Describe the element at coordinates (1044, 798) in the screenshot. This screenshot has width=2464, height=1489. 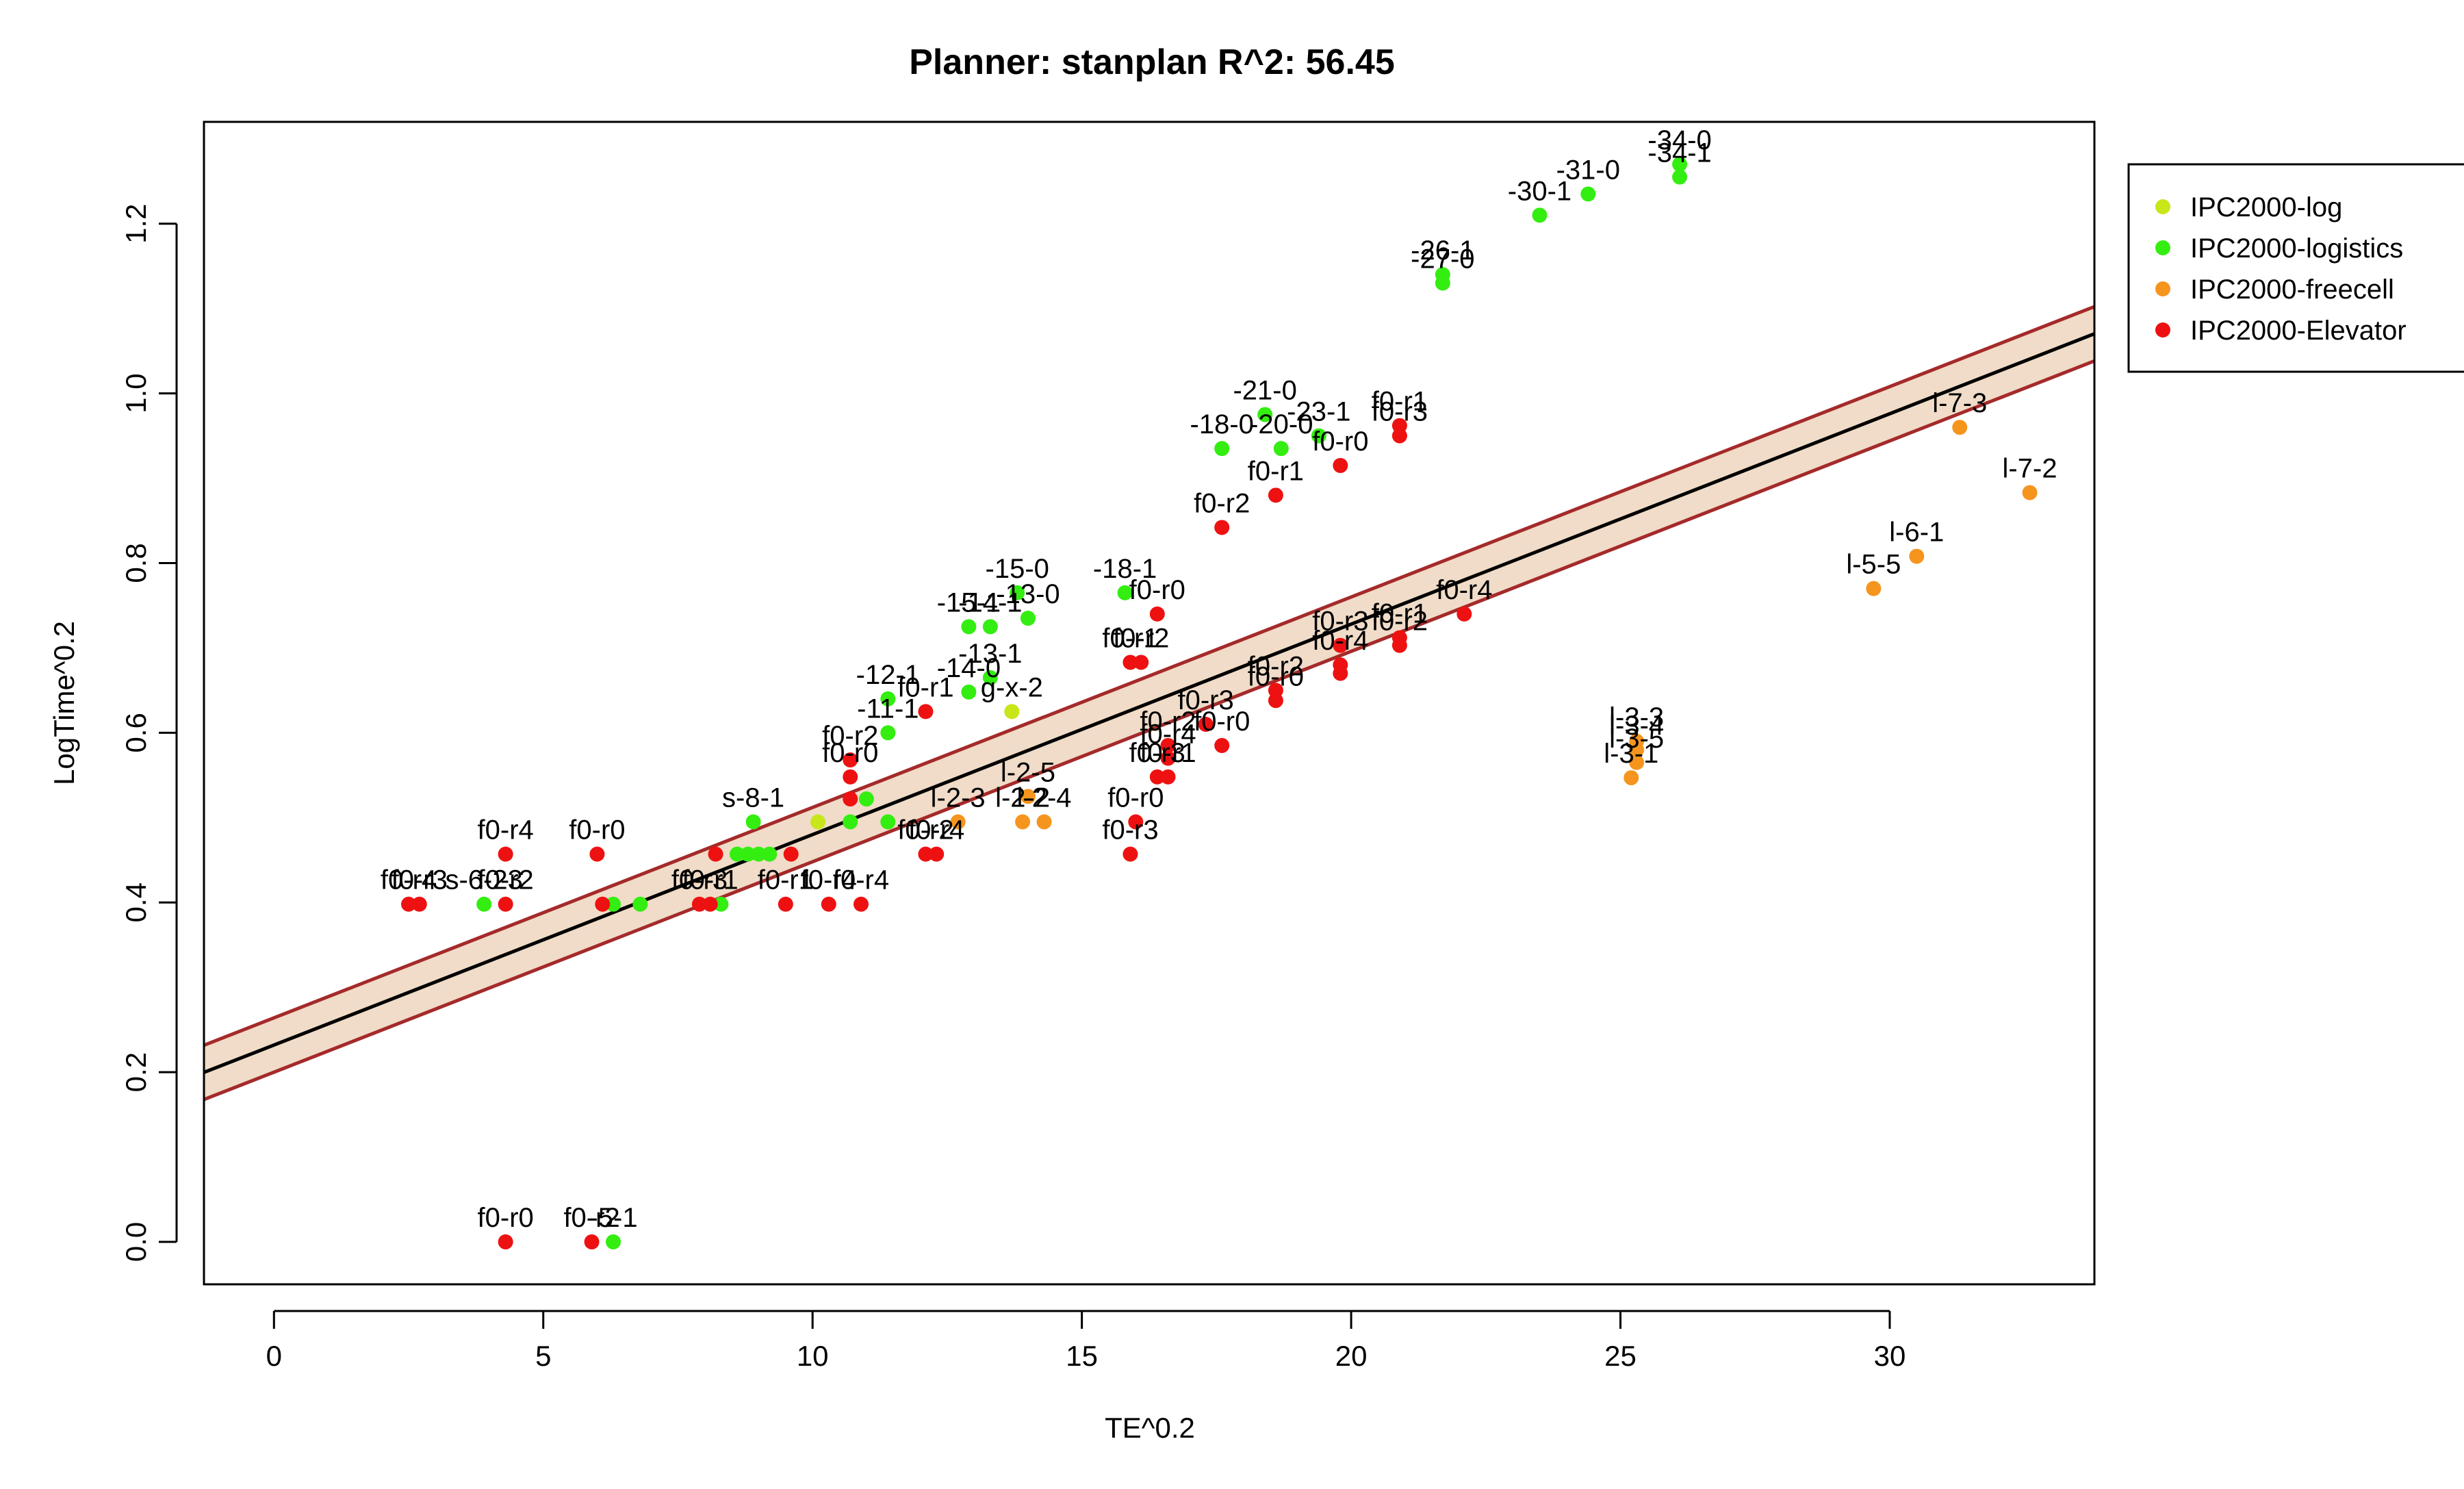
I see `point-label: l-2-4` at that location.